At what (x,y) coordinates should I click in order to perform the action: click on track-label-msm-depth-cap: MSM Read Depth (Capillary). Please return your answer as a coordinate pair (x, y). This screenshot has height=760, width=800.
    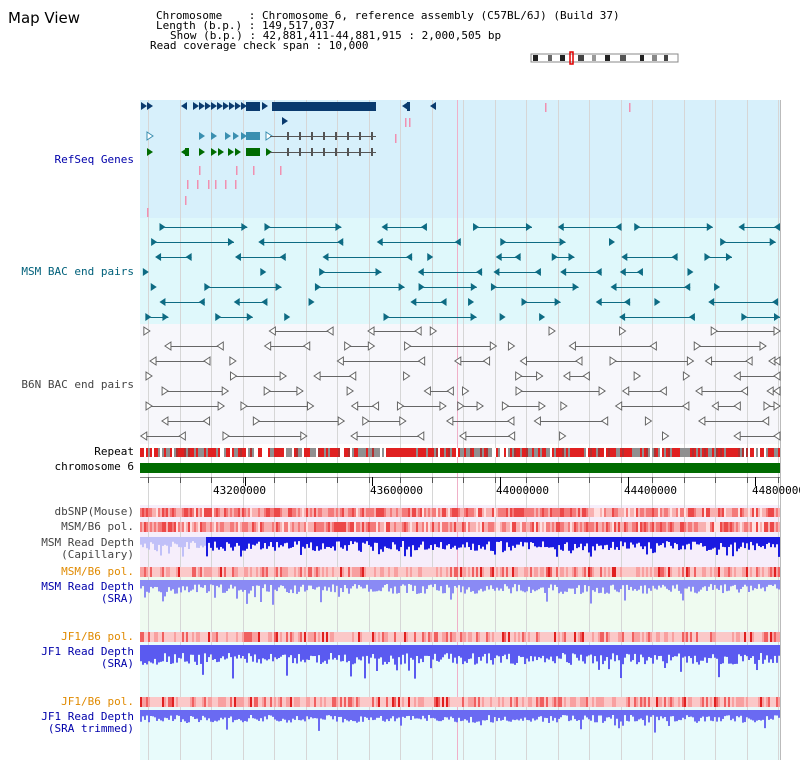
    Looking at the image, I should click on (87, 549).